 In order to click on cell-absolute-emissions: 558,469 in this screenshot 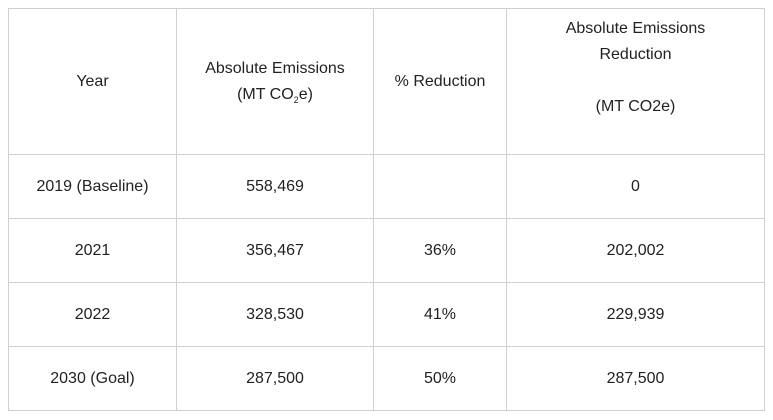, I will do `click(275, 186)`.